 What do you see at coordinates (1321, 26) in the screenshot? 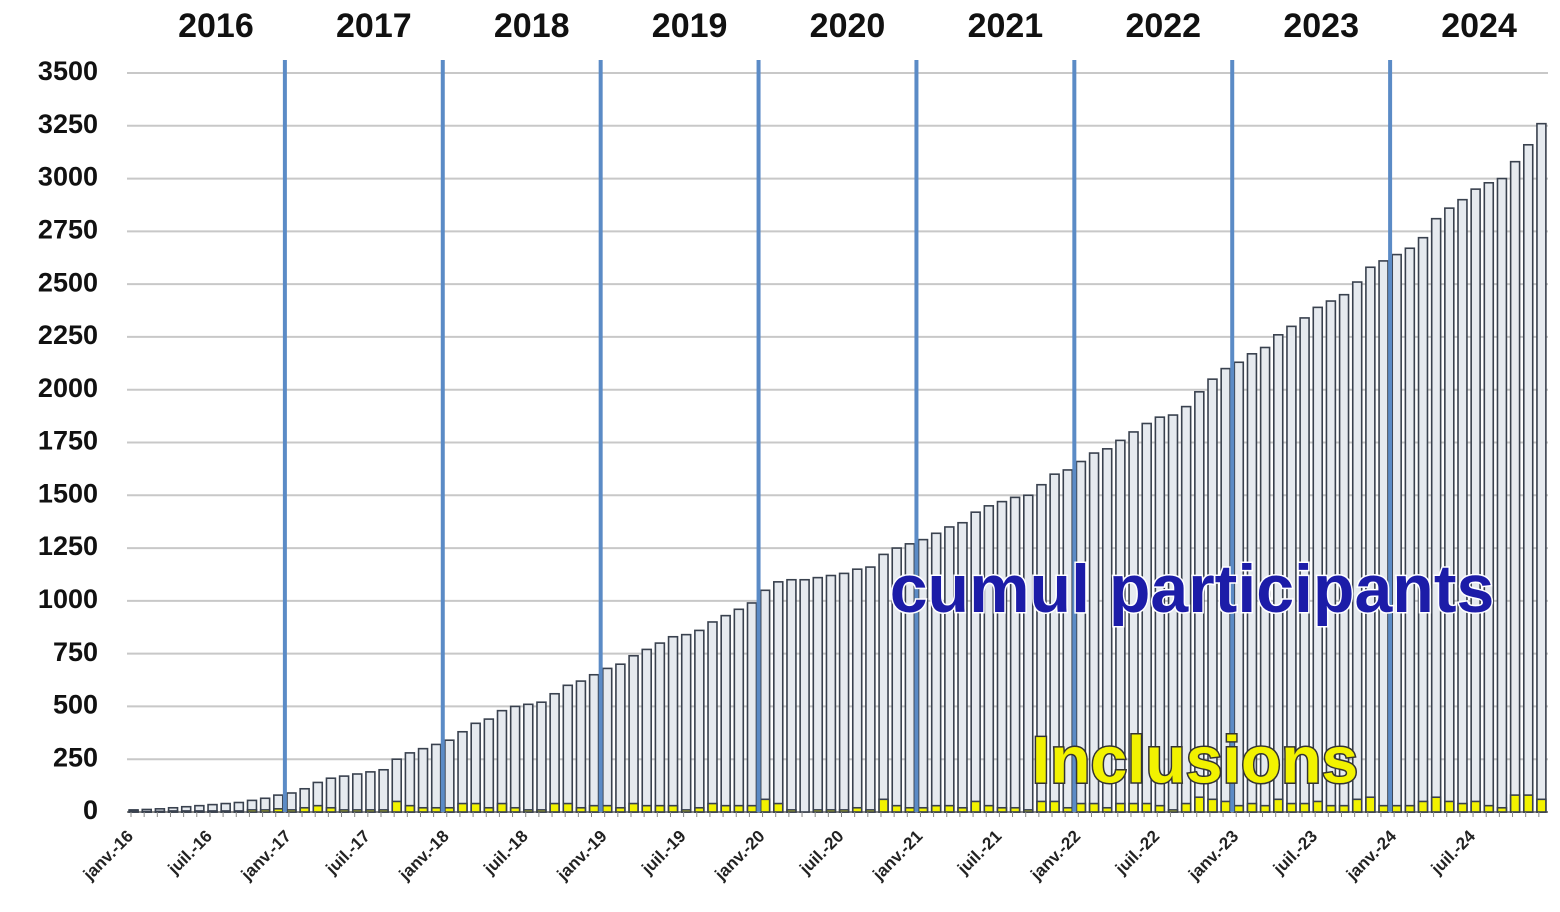
I see `year-label: 2023` at bounding box center [1321, 26].